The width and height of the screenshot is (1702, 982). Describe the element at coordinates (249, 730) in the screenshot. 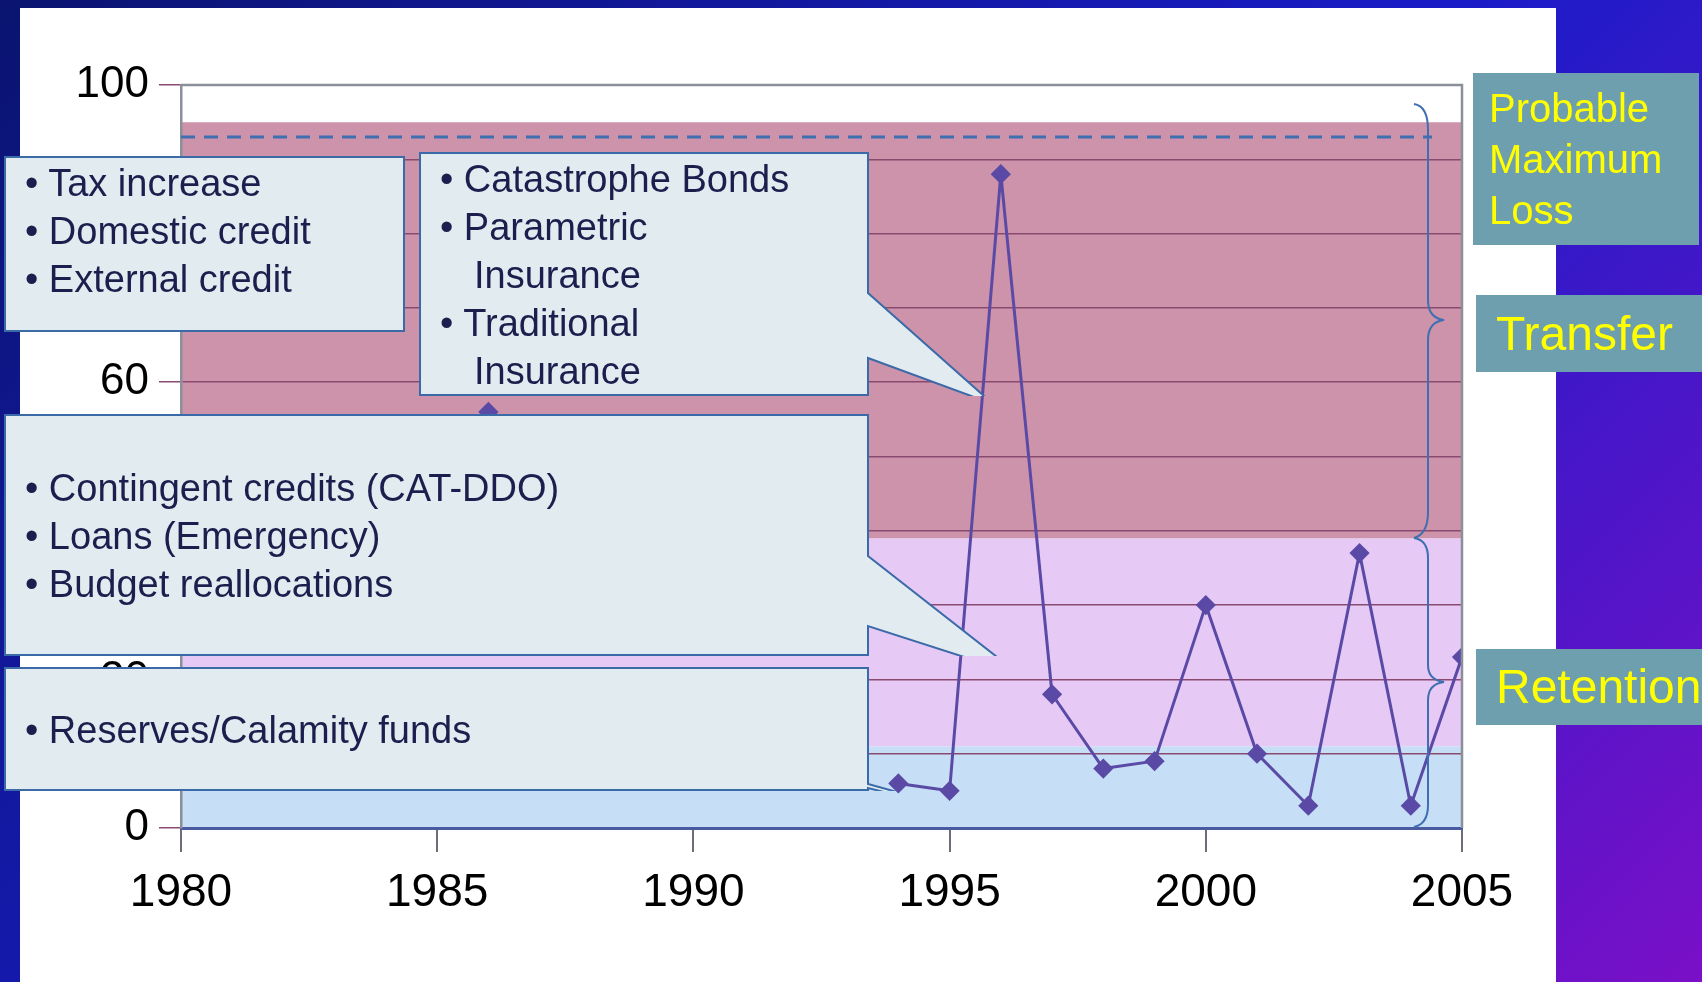

I see `annotation: • Reserves/Calamity funds` at that location.